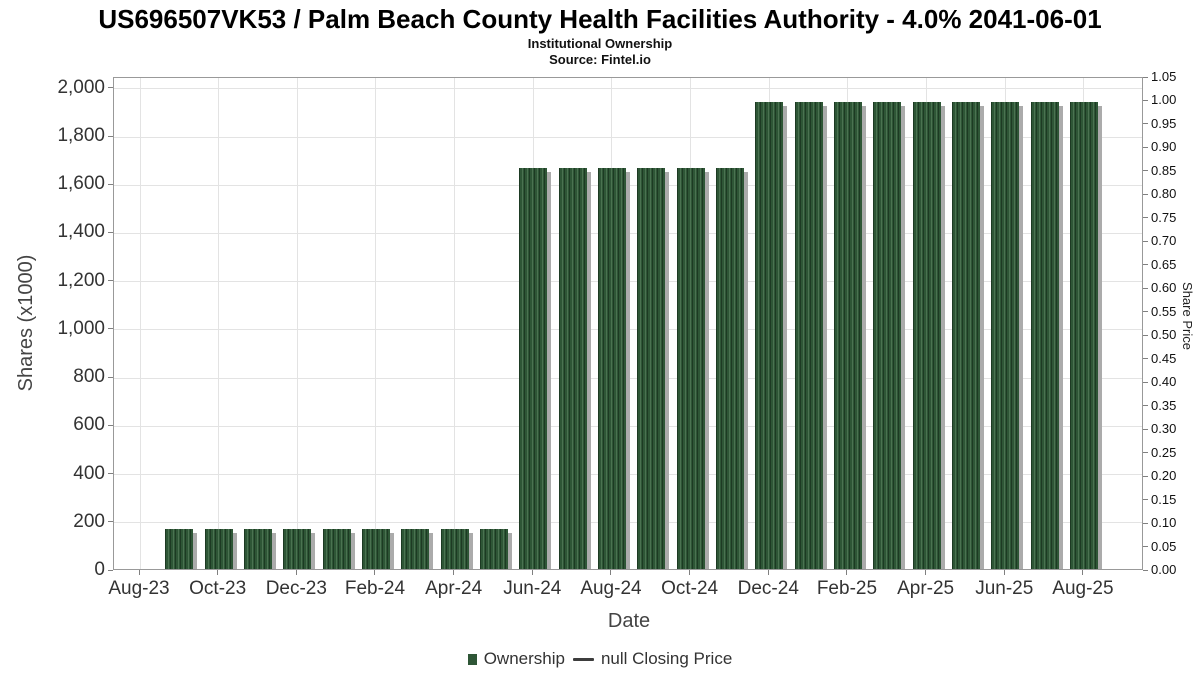 This screenshot has height=675, width=1200. I want to click on right-y-tick-label: 0.85, so click(1164, 170).